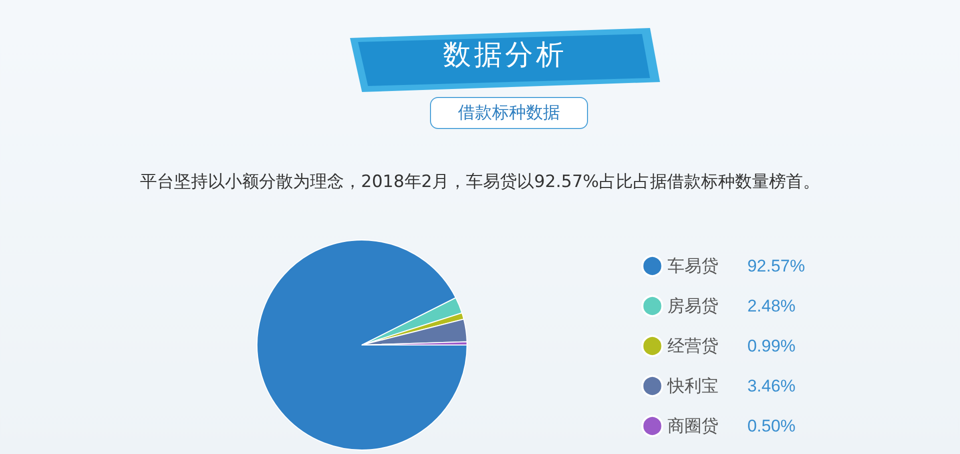 The width and height of the screenshot is (960, 454). Describe the element at coordinates (692, 346) in the screenshot. I see `legend-label: 经营贷` at that location.